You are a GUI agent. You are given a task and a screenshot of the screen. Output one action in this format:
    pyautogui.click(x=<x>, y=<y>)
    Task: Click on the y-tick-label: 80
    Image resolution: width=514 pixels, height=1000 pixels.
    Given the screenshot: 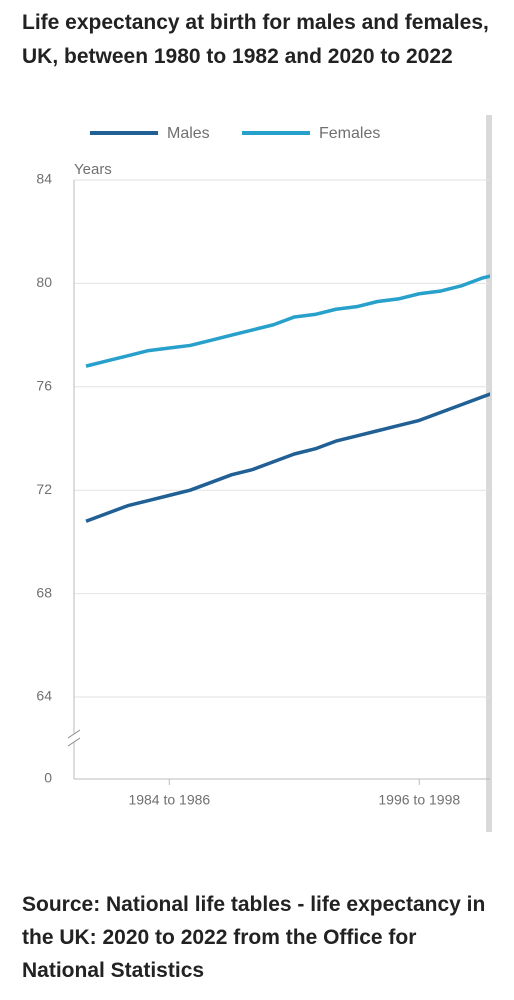 What is the action you would take?
    pyautogui.click(x=44, y=282)
    